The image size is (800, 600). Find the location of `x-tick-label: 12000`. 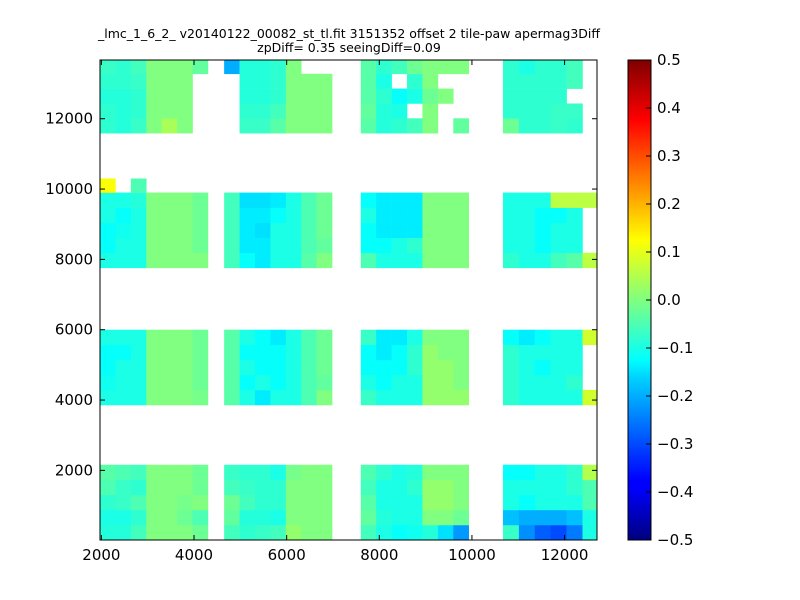

x-tick-label: 12000 is located at coordinates (565, 555).